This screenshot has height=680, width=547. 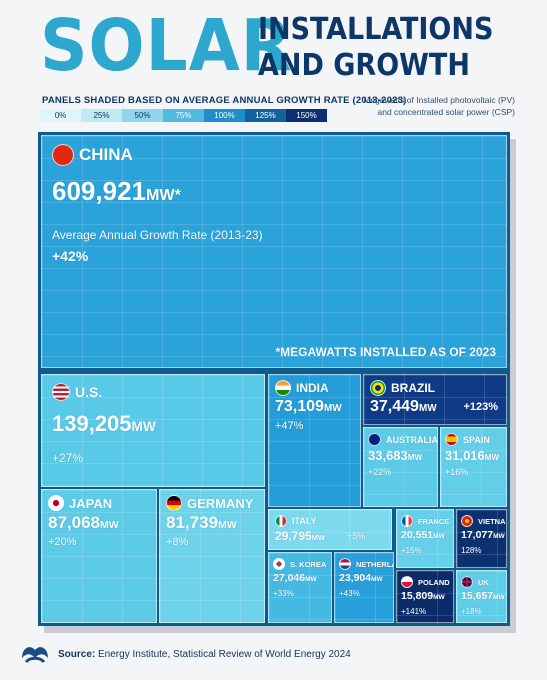 I want to click on tile-france: FRANCE 20,551MW +15%, so click(x=425, y=538).